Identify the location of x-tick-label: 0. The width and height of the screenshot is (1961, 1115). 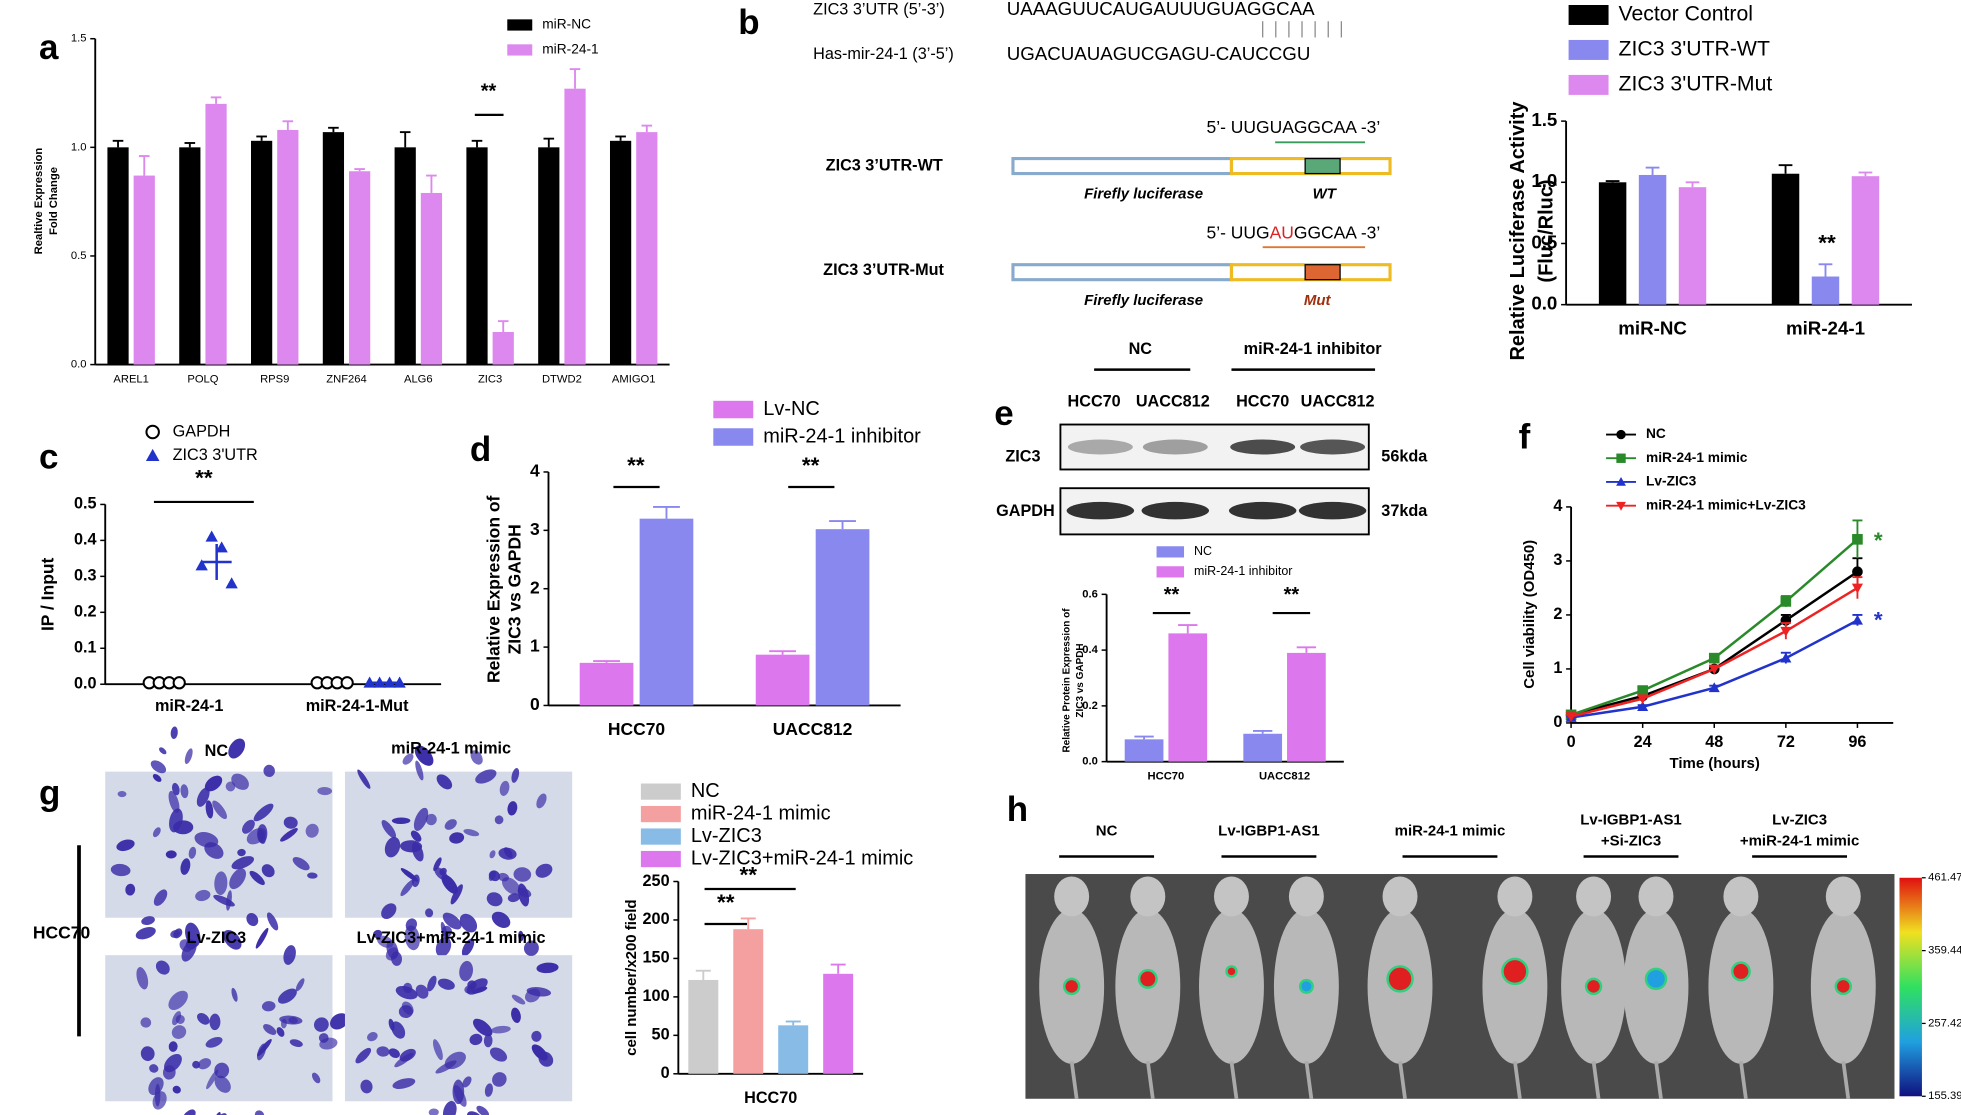
(1571, 742).